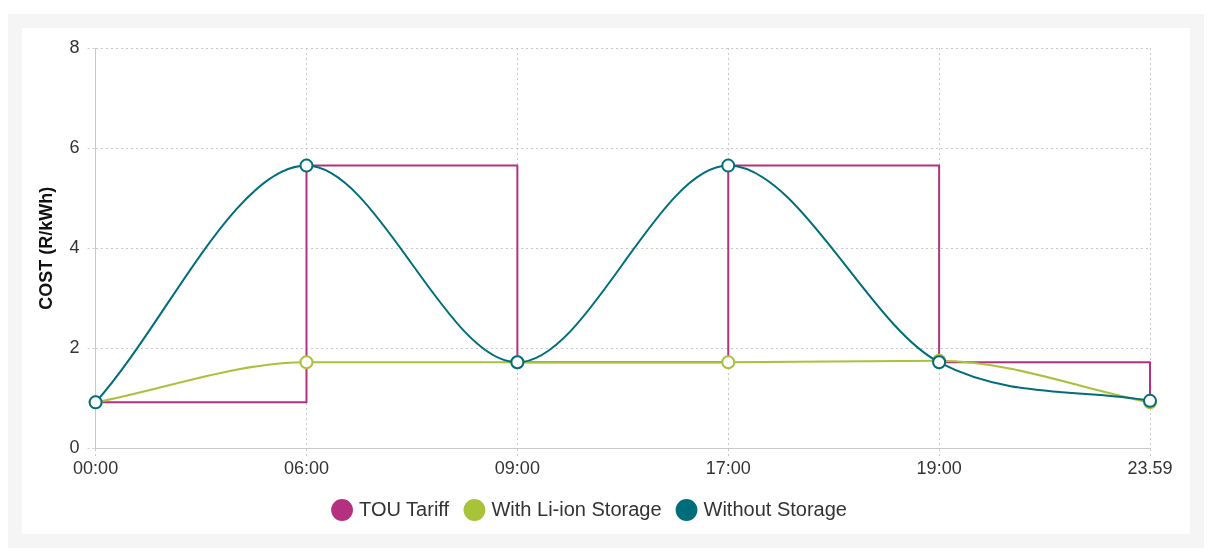 Image resolution: width=1212 pixels, height=554 pixels. What do you see at coordinates (74, 447) in the screenshot?
I see `y-tick-label: 0` at bounding box center [74, 447].